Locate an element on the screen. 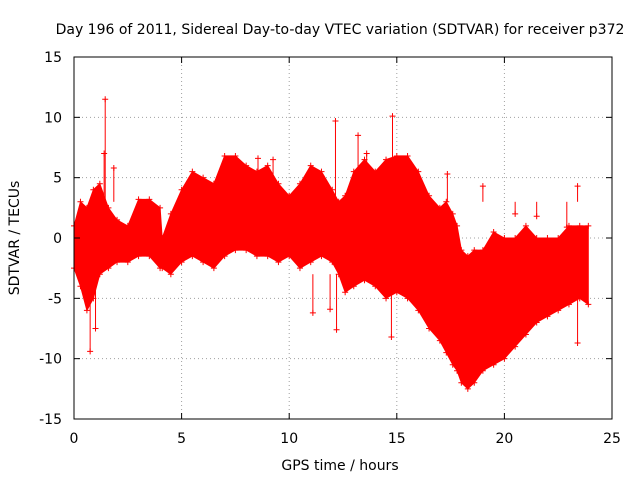  y-tick-label: 15 is located at coordinates (53, 58).